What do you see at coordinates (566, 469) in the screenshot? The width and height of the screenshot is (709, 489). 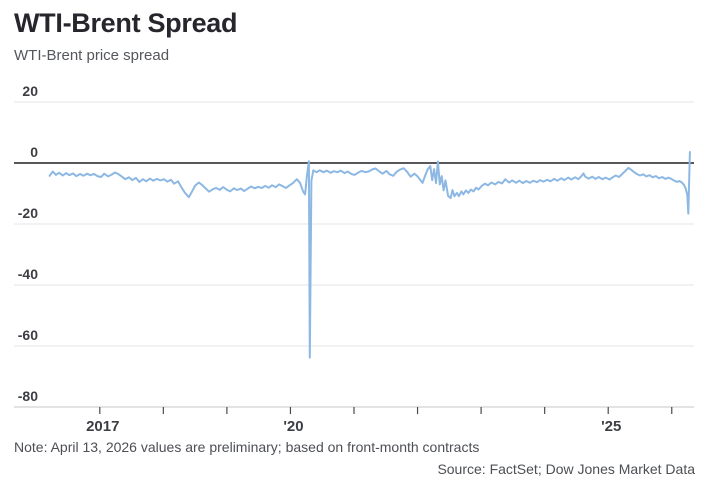 I see `source-credit: Source: FactSet; Dow Jones Market Data` at bounding box center [566, 469].